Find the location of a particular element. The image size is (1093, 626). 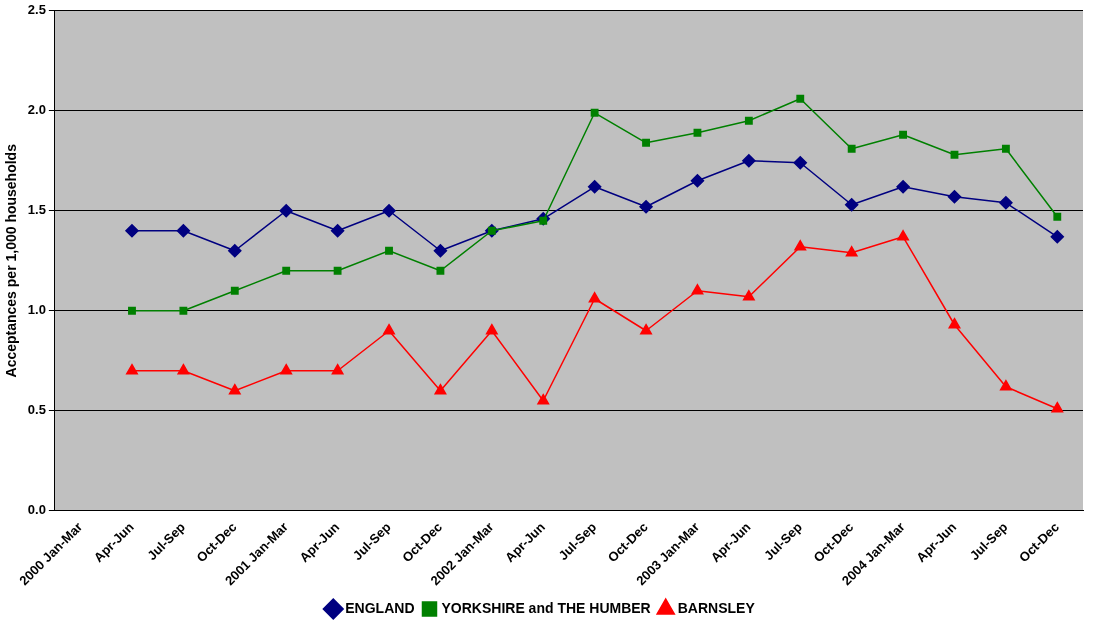

y-tick-label: 0.5 is located at coordinates (36, 410).